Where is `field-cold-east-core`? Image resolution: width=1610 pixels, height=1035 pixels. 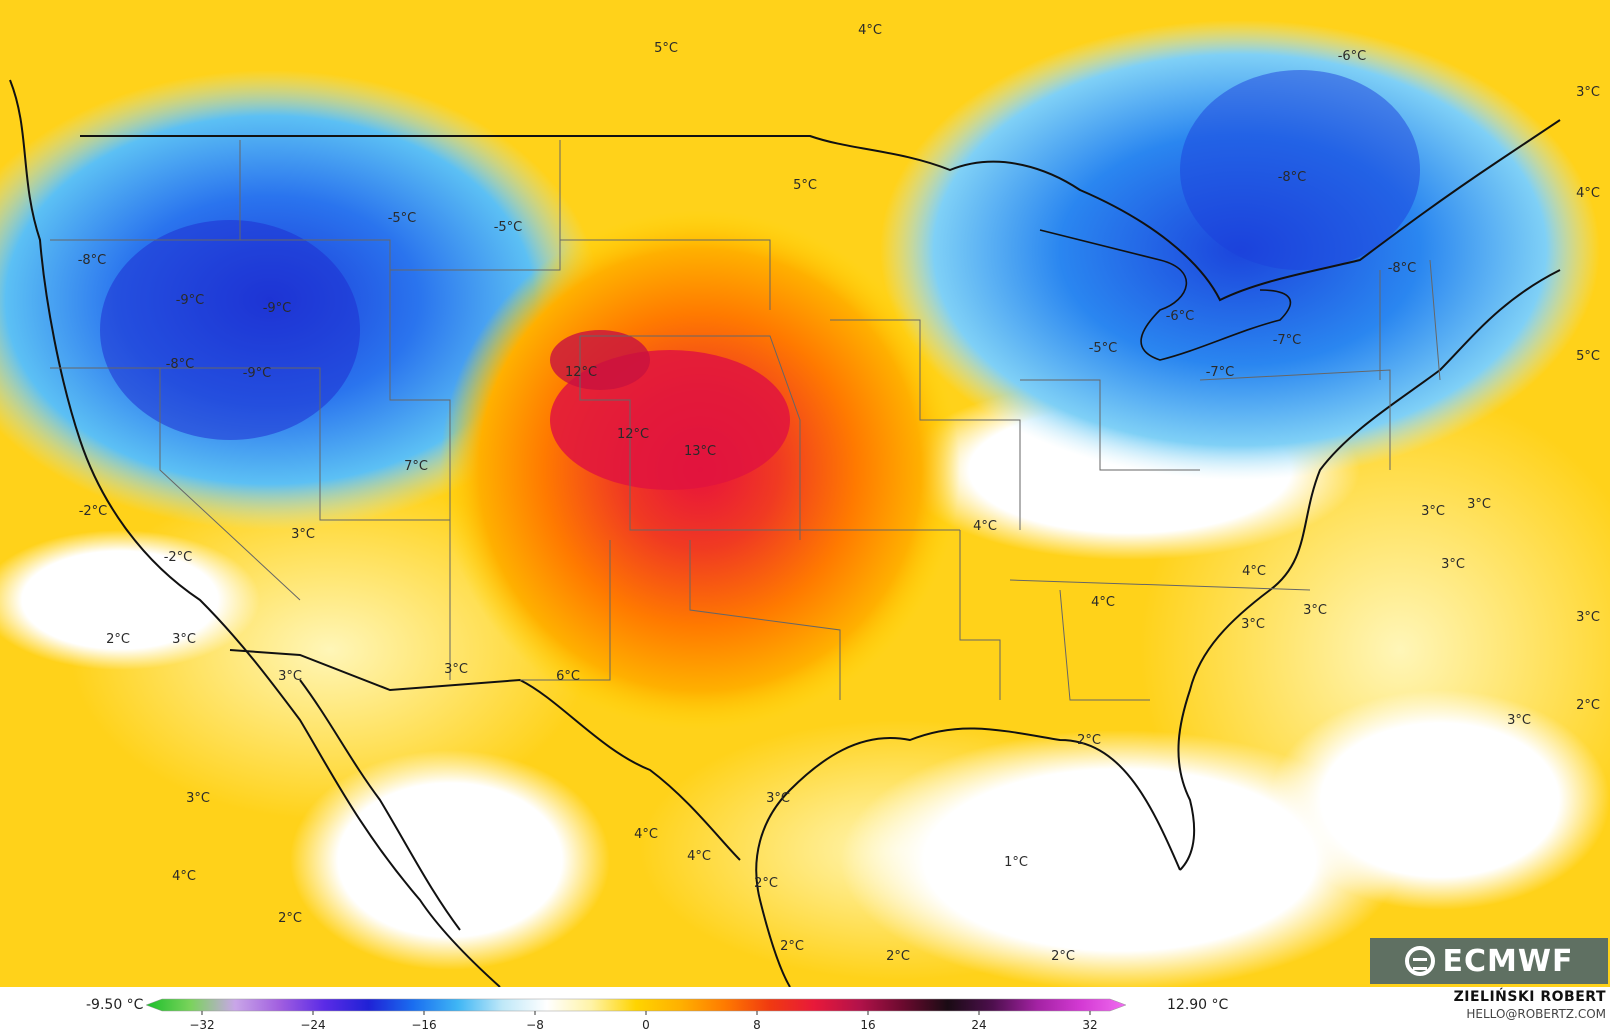
field-cold-east-core is located at coordinates (1300, 170).